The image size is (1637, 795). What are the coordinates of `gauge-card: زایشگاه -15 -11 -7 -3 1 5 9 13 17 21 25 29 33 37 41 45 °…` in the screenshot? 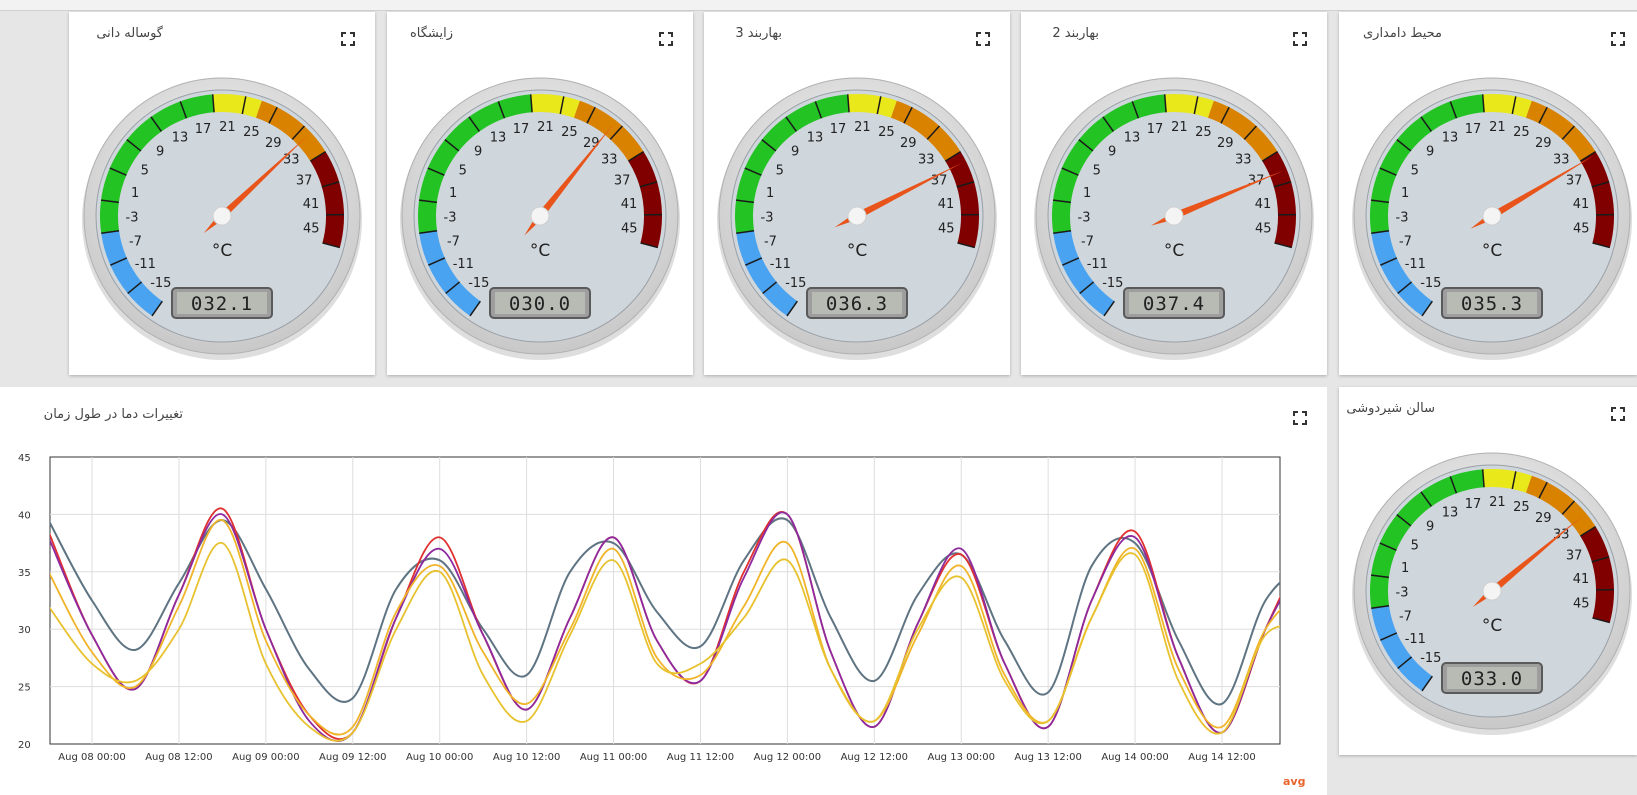 It's located at (540, 193).